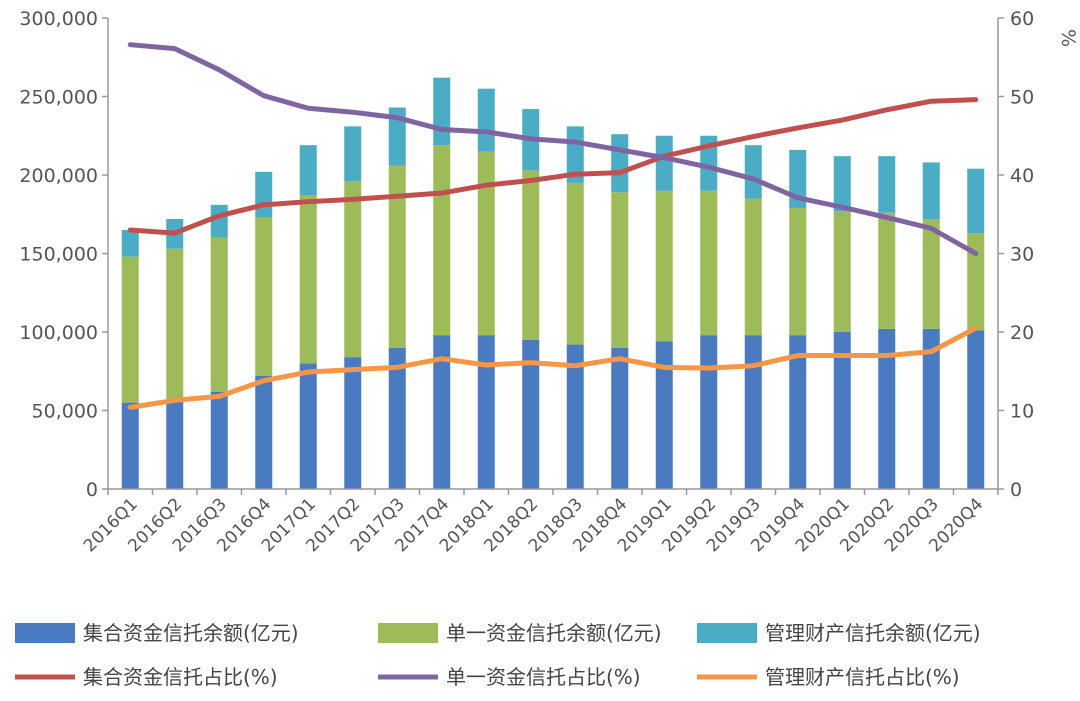  Describe the element at coordinates (664, 415) in the screenshot. I see `bar-segment-1-2019Q1` at that location.